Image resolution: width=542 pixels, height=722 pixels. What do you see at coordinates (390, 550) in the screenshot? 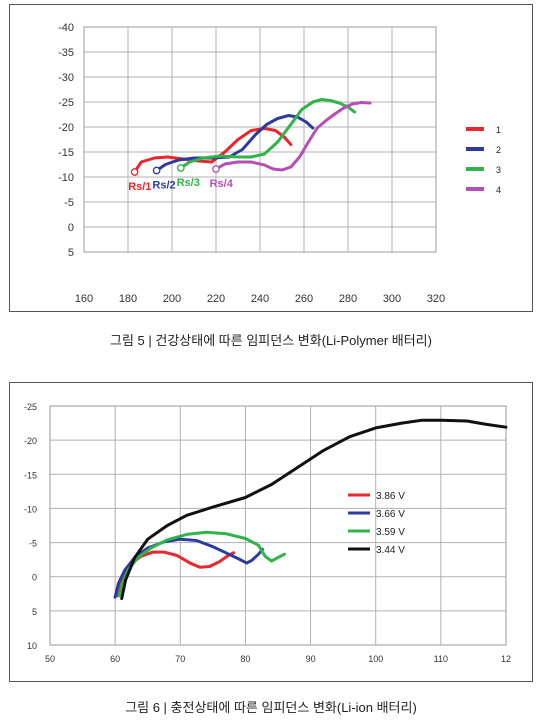
I see `legend-label: 3.44 V` at bounding box center [390, 550].